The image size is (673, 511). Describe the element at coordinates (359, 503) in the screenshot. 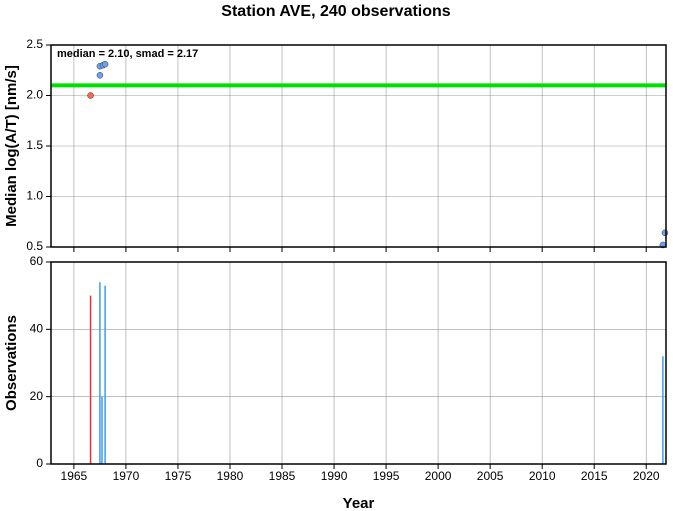

I see `x-axis-label: Year` at that location.